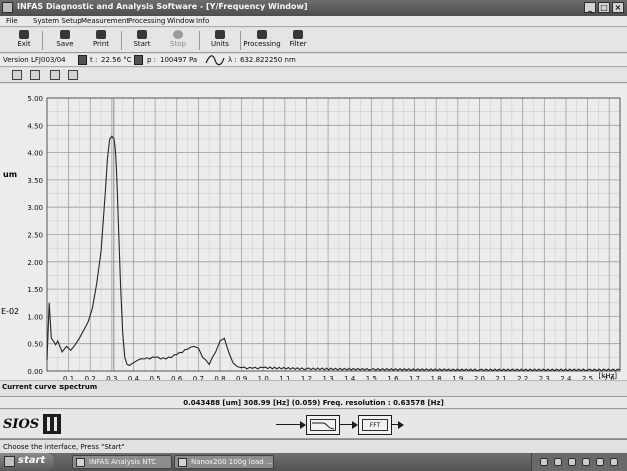 This screenshot has width=627, height=471. Describe the element at coordinates (35, 263) in the screenshot. I see `y-tick-label: 2.00` at that location.